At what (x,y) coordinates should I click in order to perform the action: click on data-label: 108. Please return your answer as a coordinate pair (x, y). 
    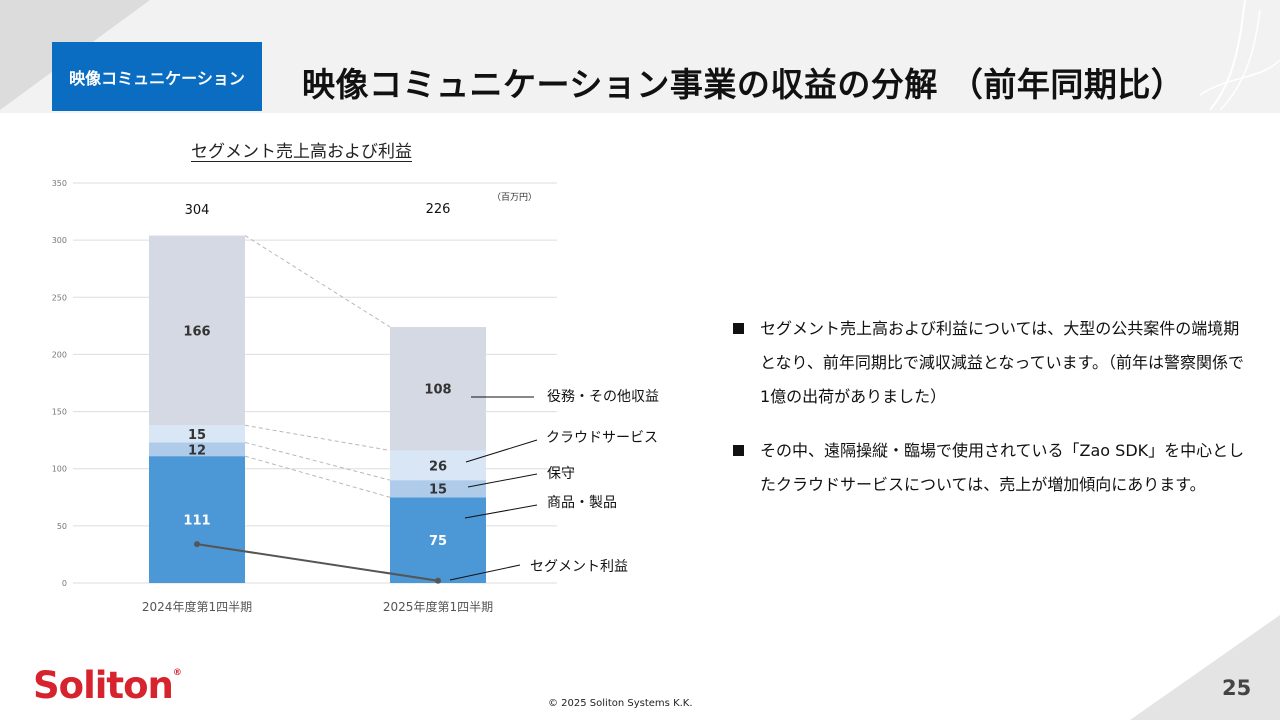
    Looking at the image, I should click on (437, 390).